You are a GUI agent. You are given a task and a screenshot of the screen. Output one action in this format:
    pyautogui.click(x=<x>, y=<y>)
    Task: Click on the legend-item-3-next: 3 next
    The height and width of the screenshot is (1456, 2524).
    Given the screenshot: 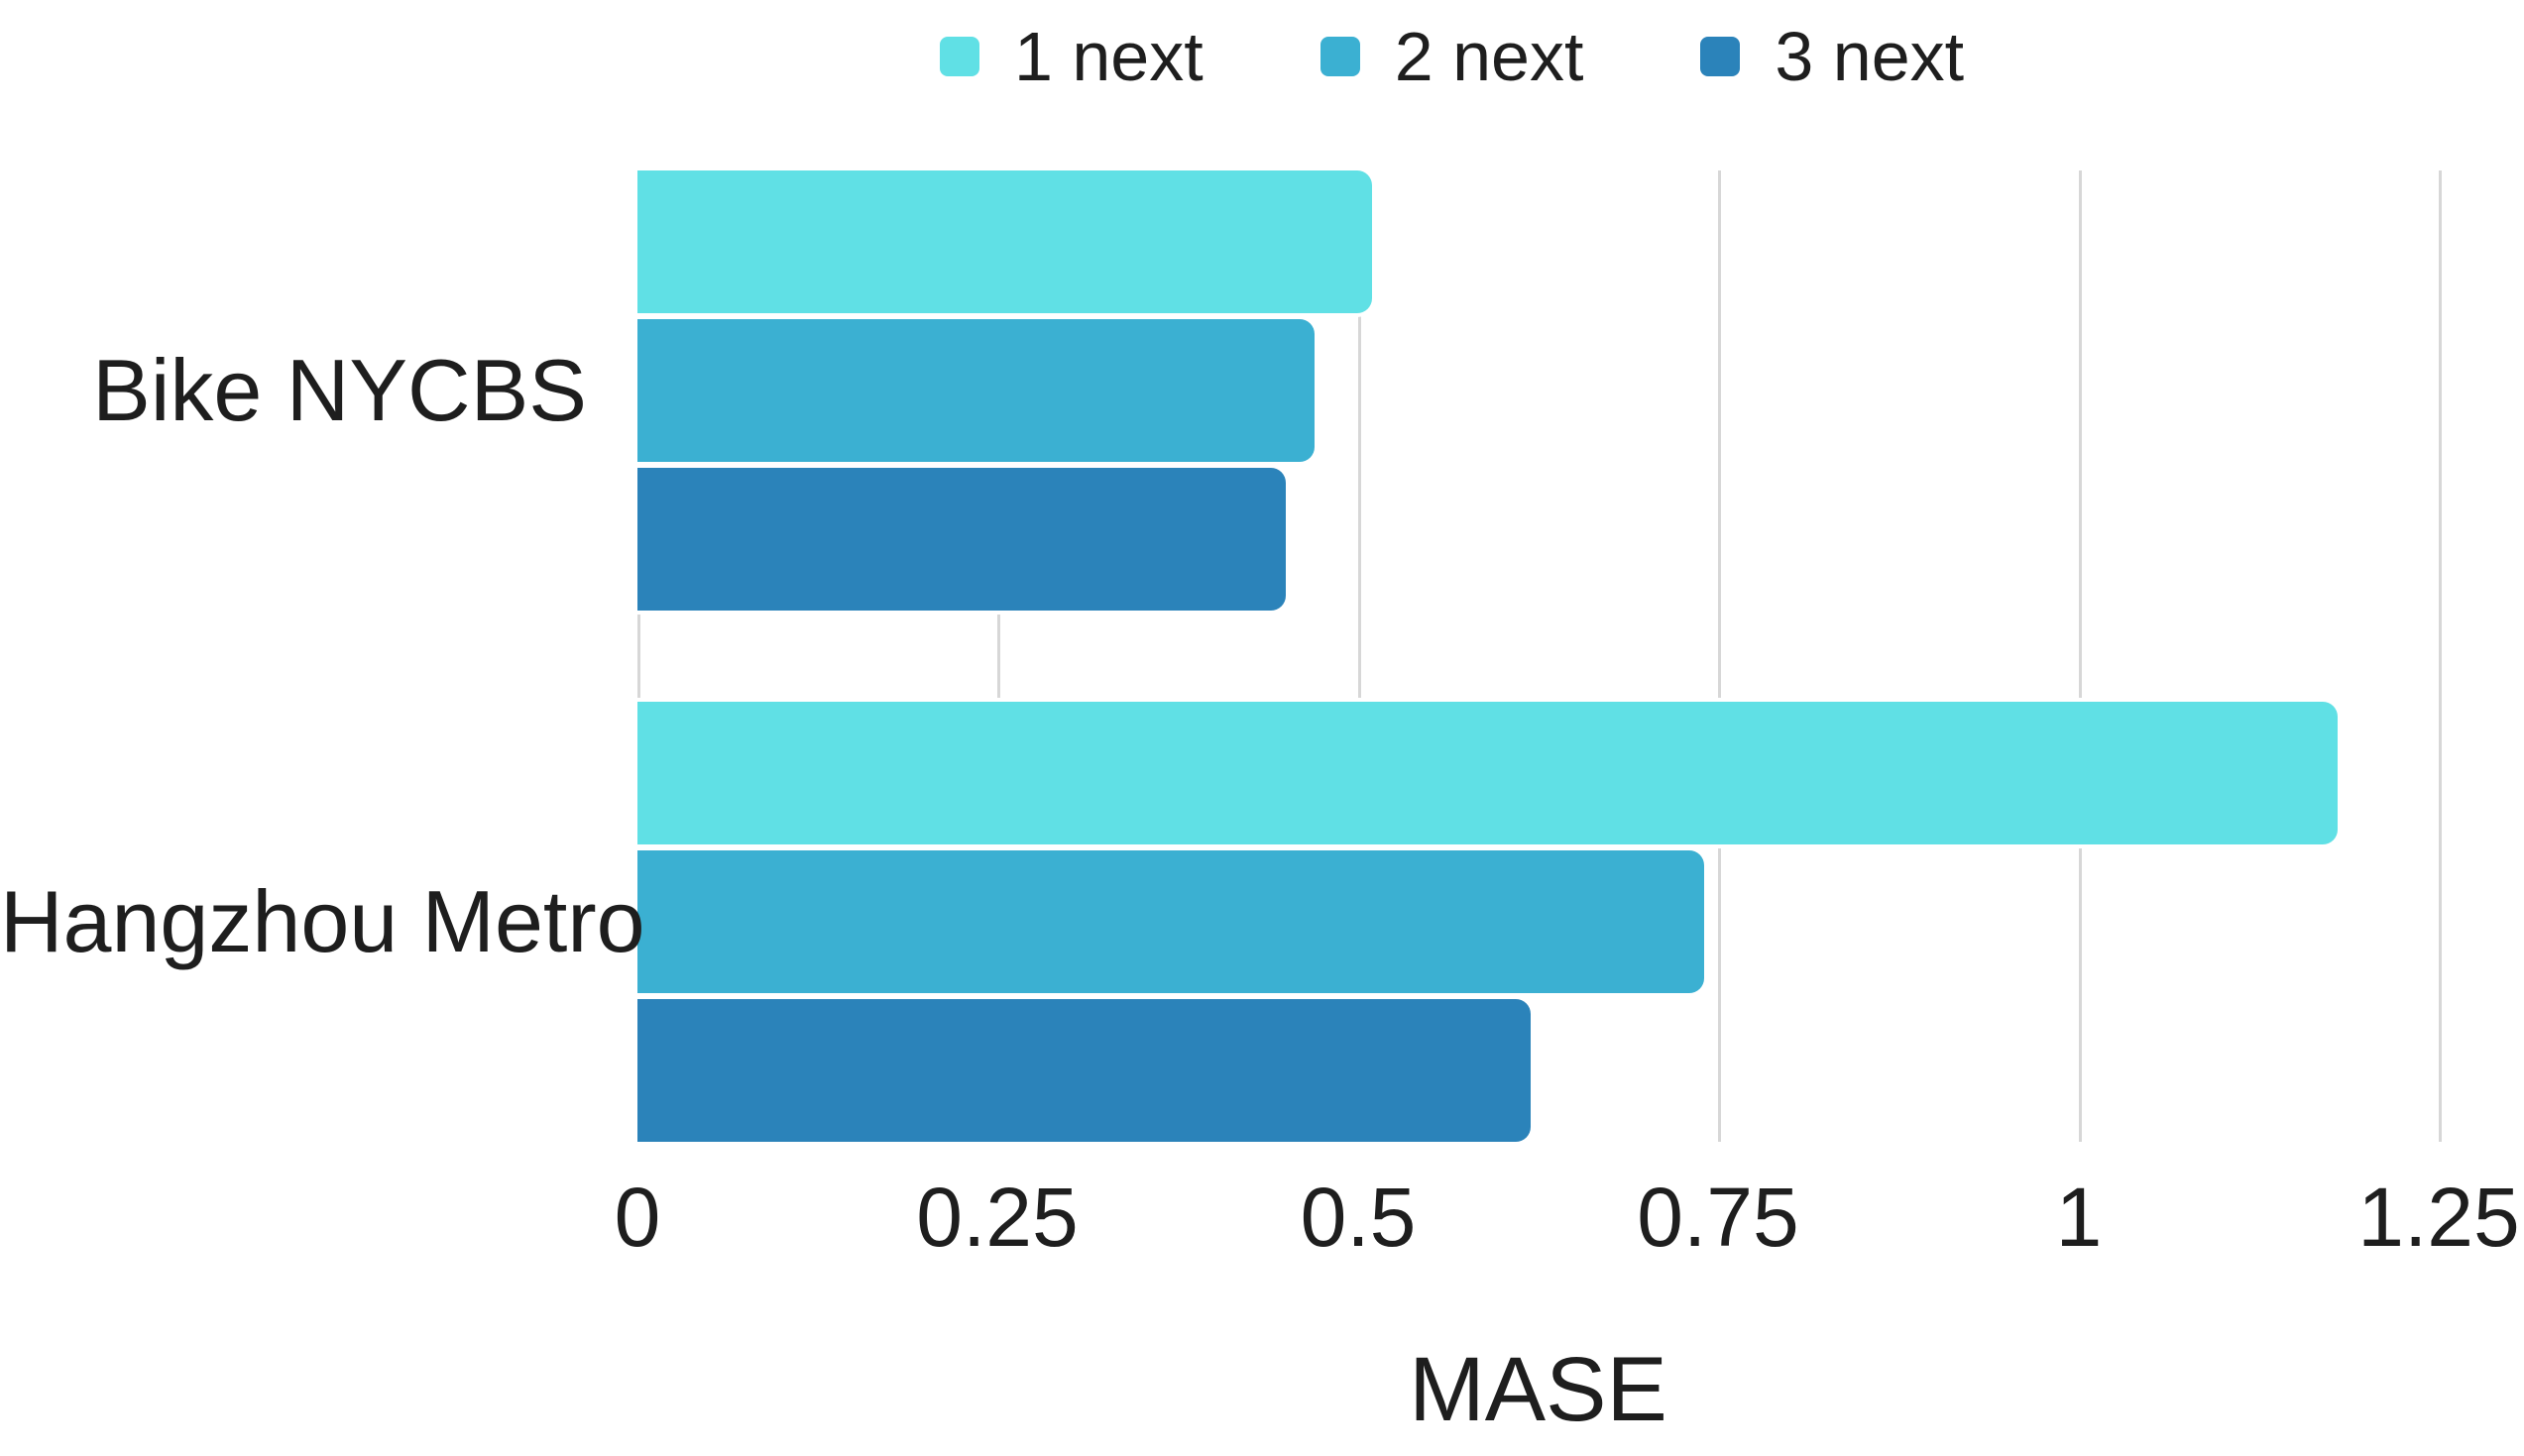 What is the action you would take?
    pyautogui.click(x=1832, y=56)
    